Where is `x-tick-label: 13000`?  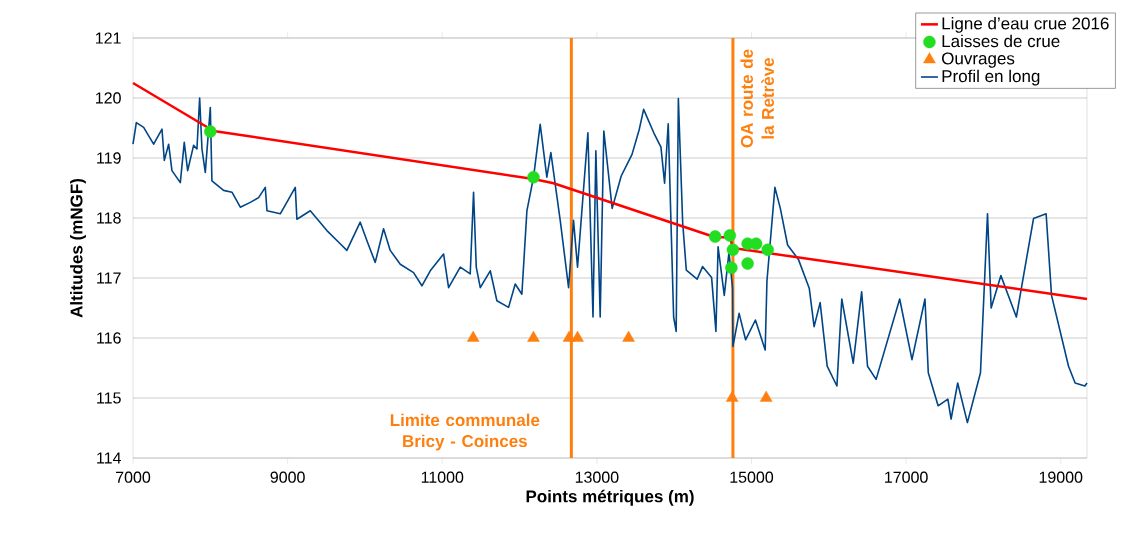 x-tick-label: 13000 is located at coordinates (597, 477).